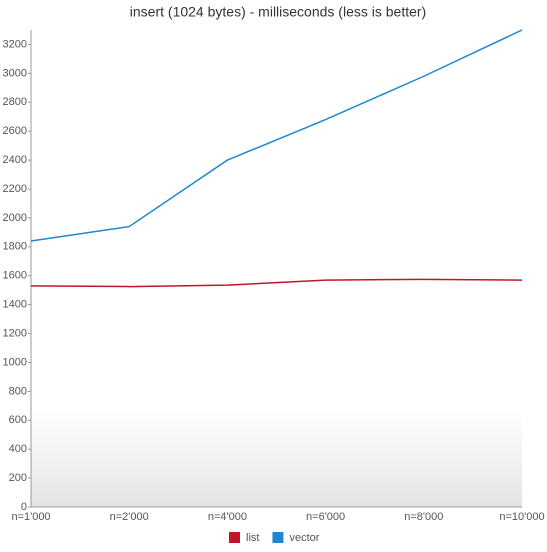  Describe the element at coordinates (15, 362) in the screenshot. I see `y-tick-label: 1000` at that location.